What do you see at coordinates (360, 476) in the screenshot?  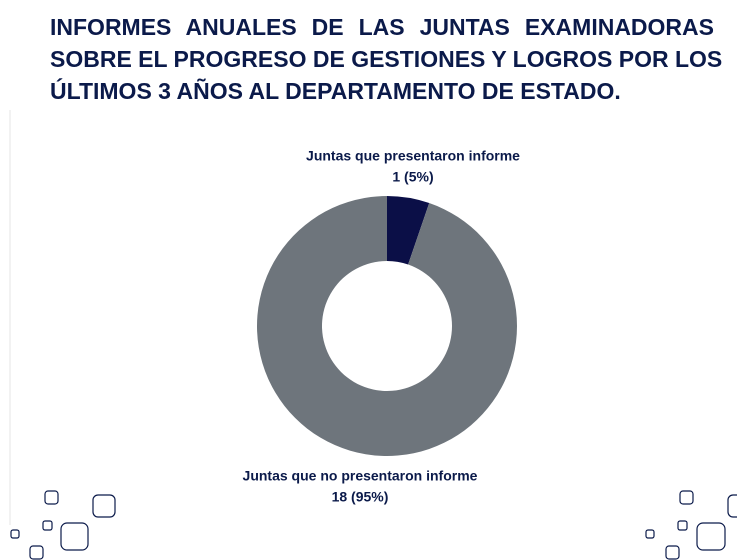 I see `category-label: Juntas que no presentaron informe` at bounding box center [360, 476].